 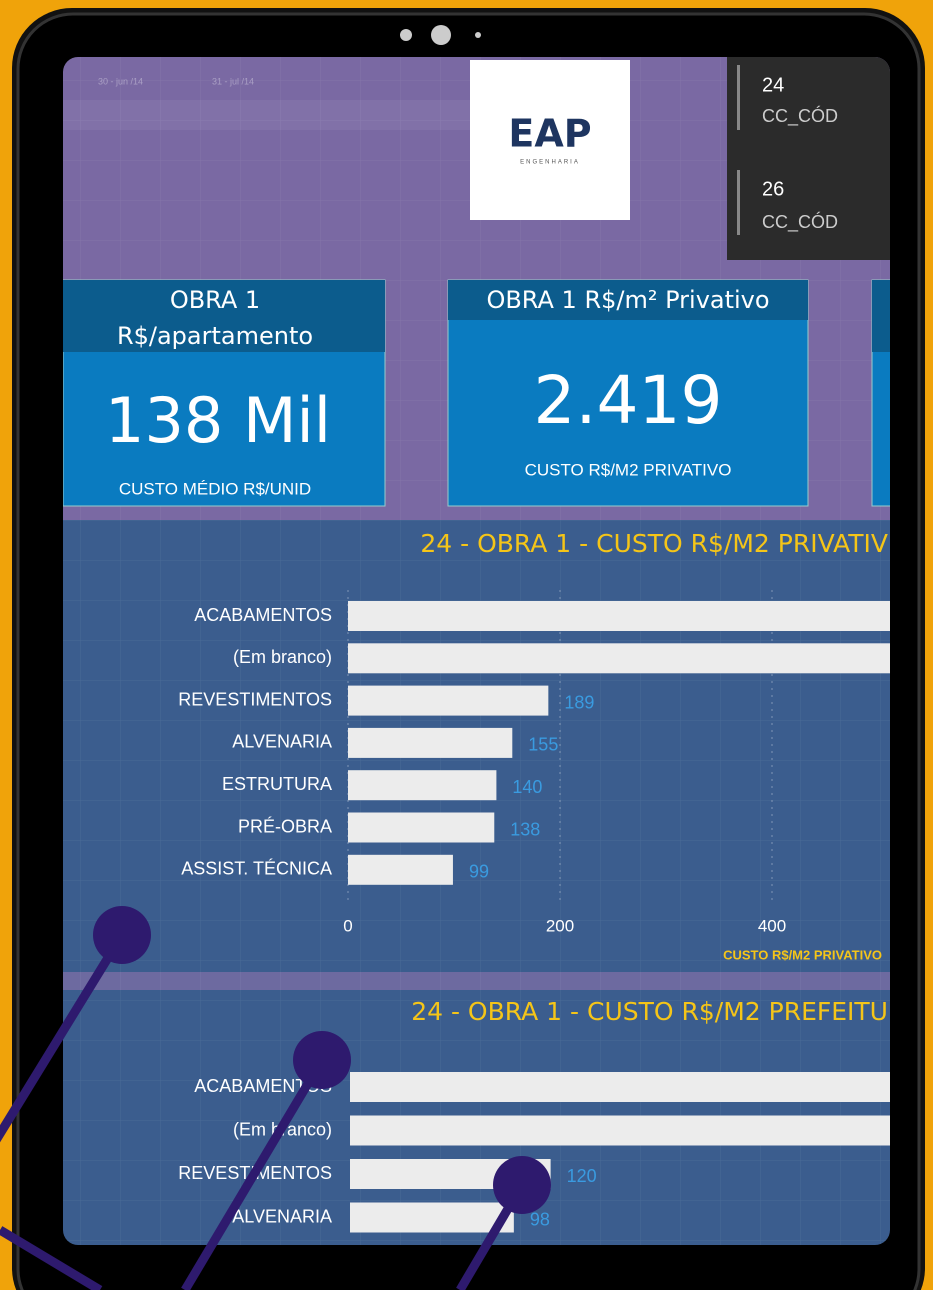 I want to click on category-label: ASSIST. TÉCNICA, so click(x=256, y=869).